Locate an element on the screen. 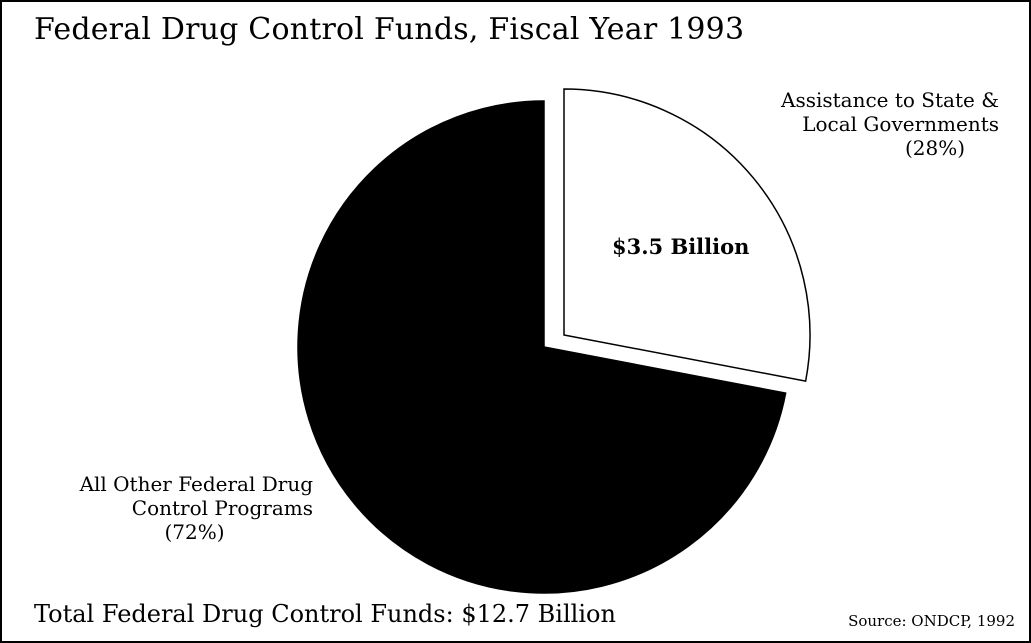 The height and width of the screenshot is (643, 1031). slice-value-label: $3.5 Billion is located at coordinates (681, 246).